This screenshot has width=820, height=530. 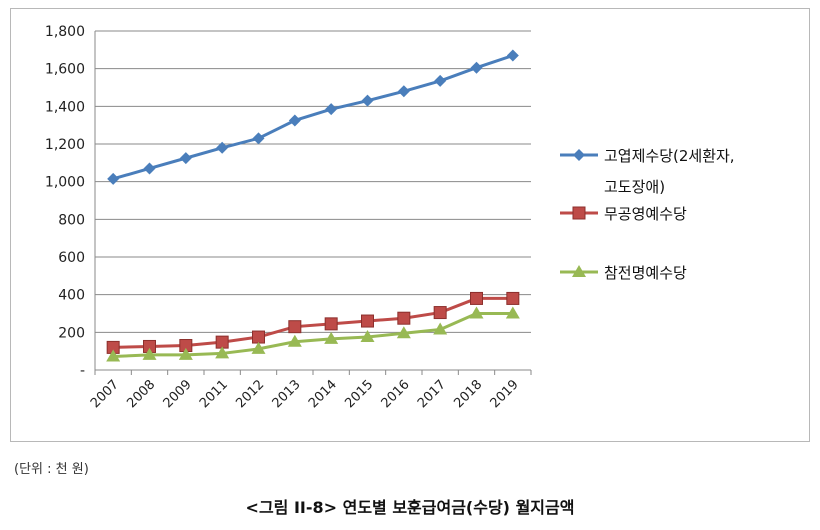 I want to click on x-tick-label: 2014, so click(x=323, y=394).